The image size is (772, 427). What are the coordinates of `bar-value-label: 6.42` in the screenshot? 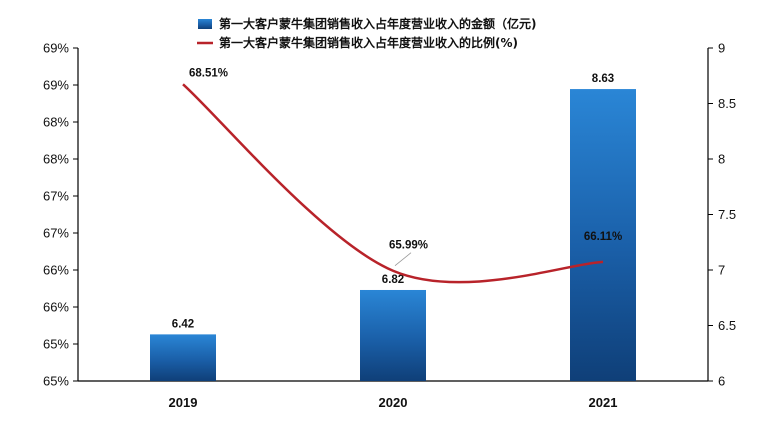 It's located at (183, 324).